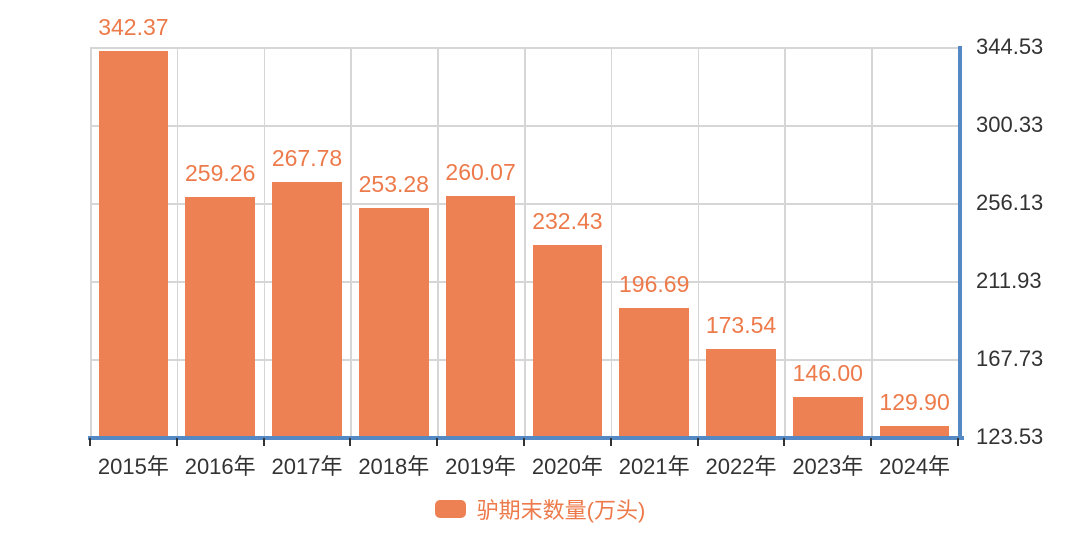 The width and height of the screenshot is (1080, 548). Describe the element at coordinates (450, 509) in the screenshot. I see `legend-swatch` at that location.